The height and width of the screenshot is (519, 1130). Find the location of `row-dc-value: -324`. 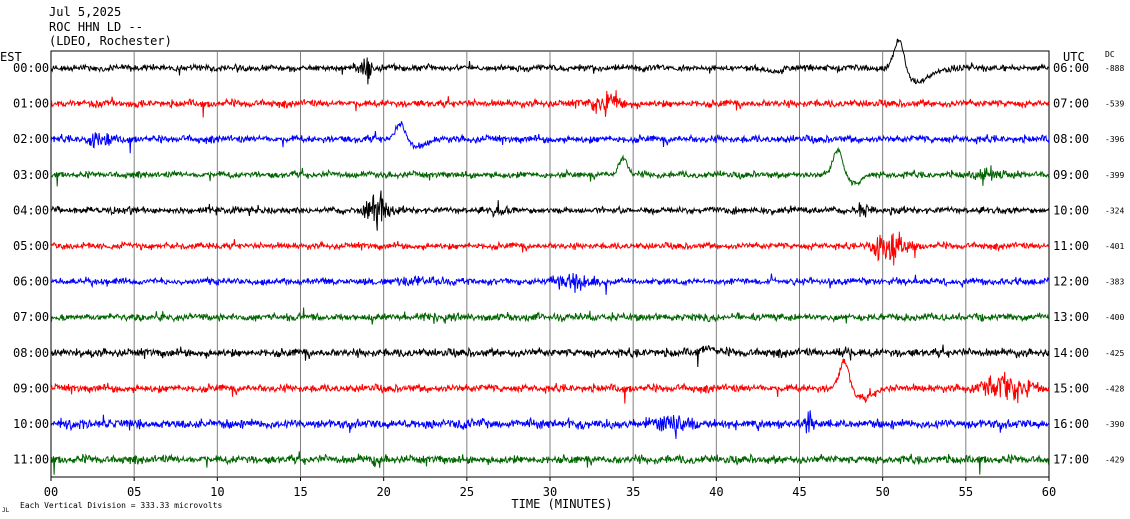

row-dc-value: -324 is located at coordinates (1114, 210).